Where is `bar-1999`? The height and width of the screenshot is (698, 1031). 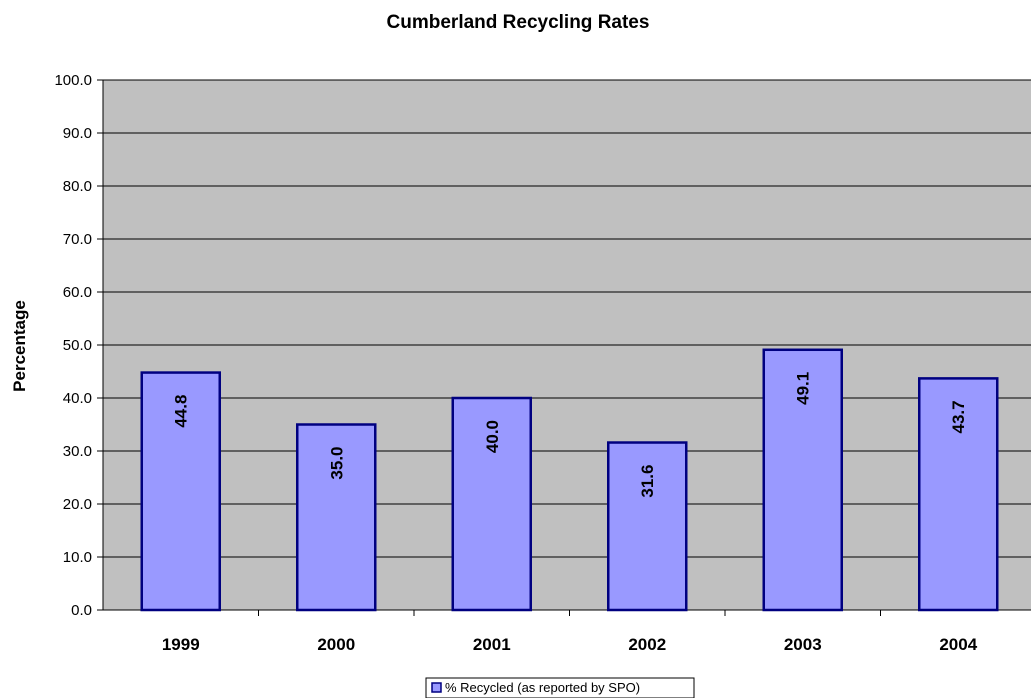
bar-1999 is located at coordinates (180, 491).